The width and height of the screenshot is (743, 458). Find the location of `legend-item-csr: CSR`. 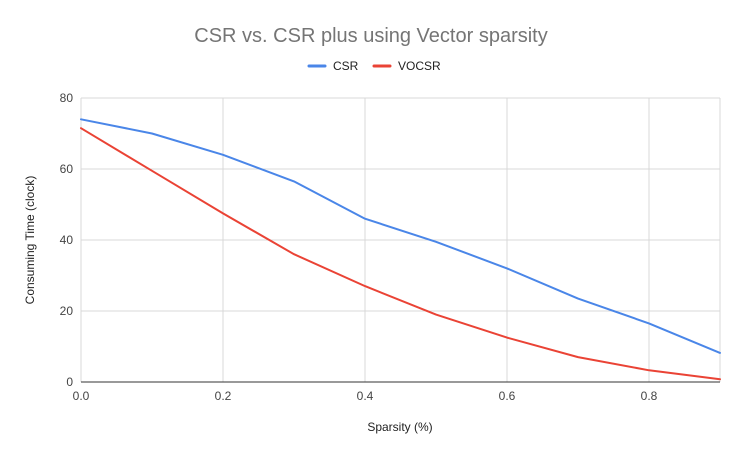

legend-item-csr: CSR is located at coordinates (333, 66).